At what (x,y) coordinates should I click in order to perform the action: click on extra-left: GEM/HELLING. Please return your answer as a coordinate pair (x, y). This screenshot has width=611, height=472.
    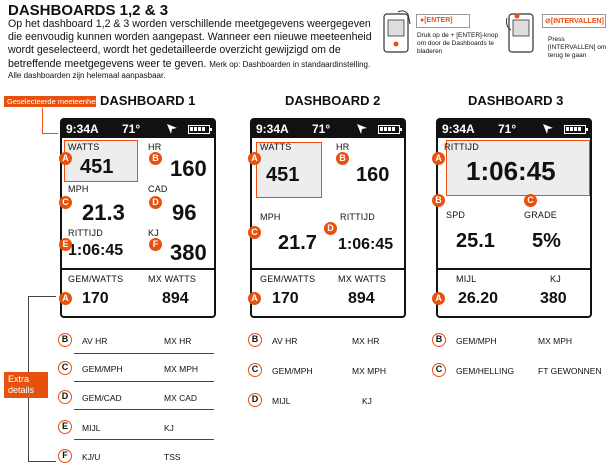
    Looking at the image, I should click on (485, 371).